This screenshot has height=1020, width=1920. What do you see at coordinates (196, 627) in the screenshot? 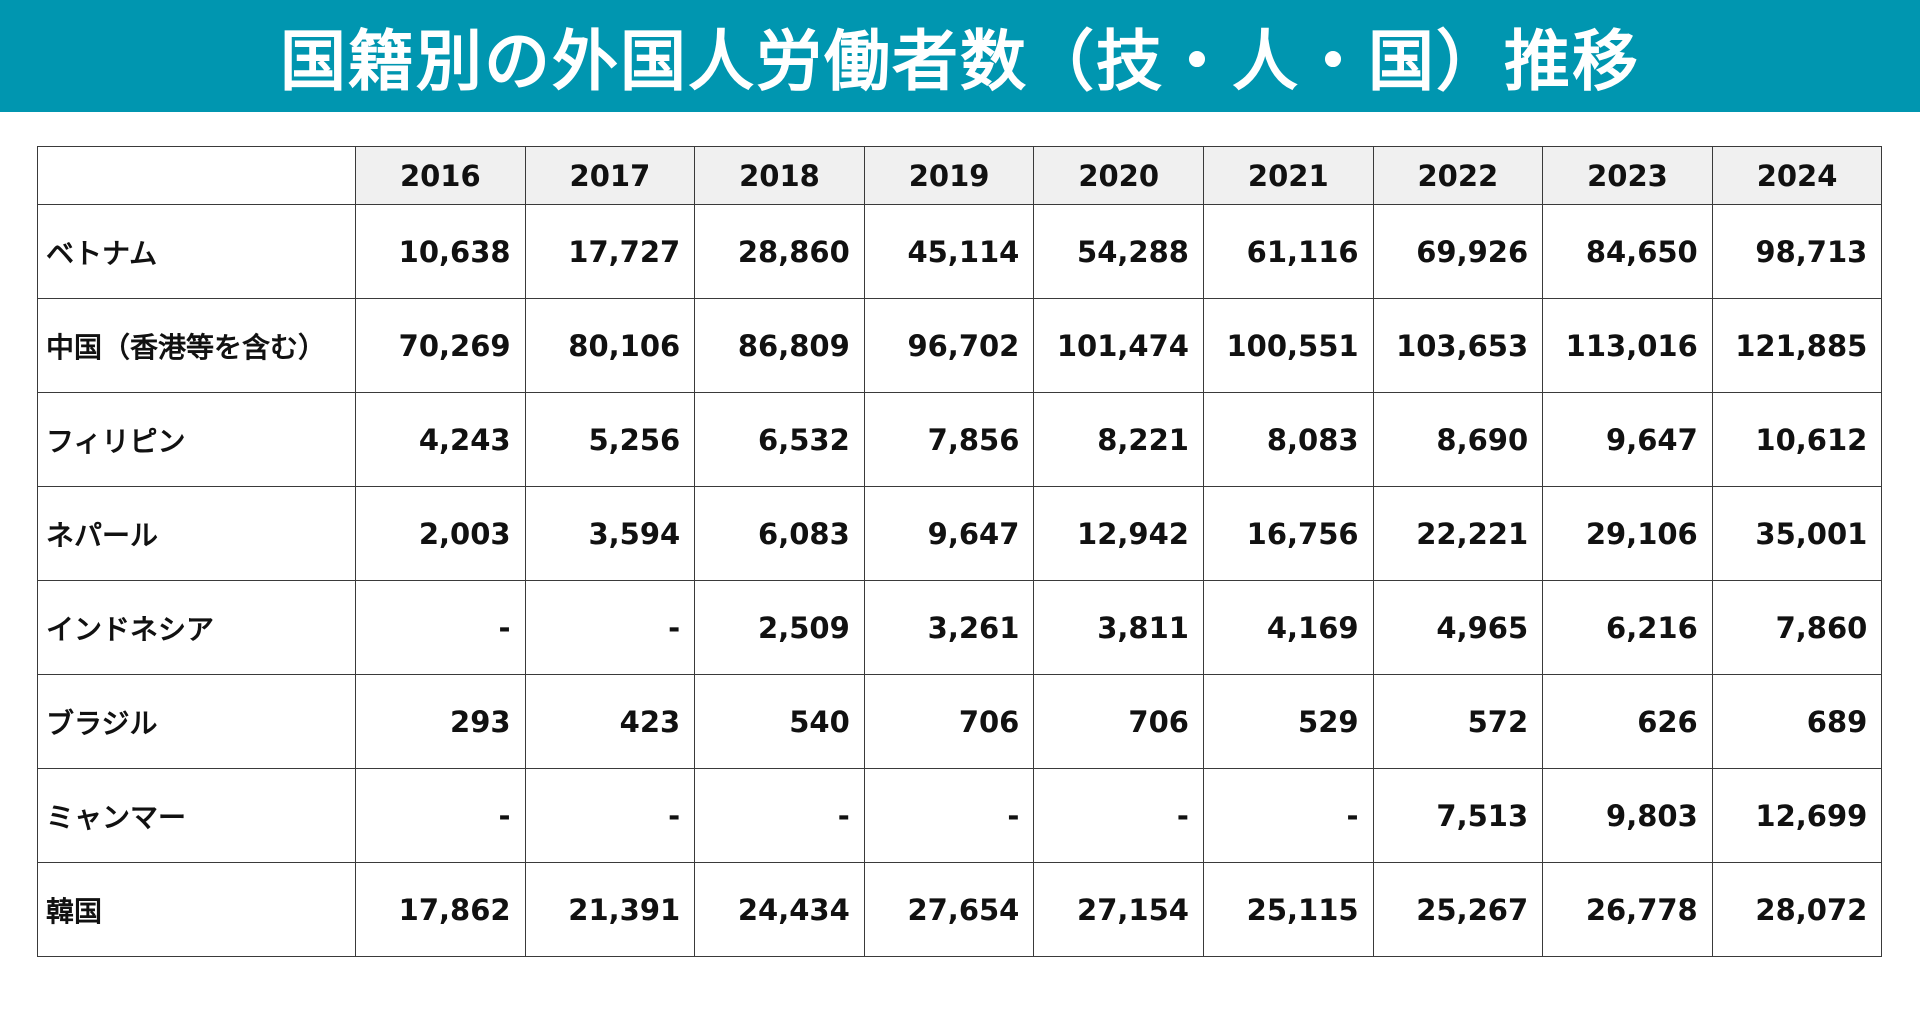
I see `country-name: インドネシア` at bounding box center [196, 627].